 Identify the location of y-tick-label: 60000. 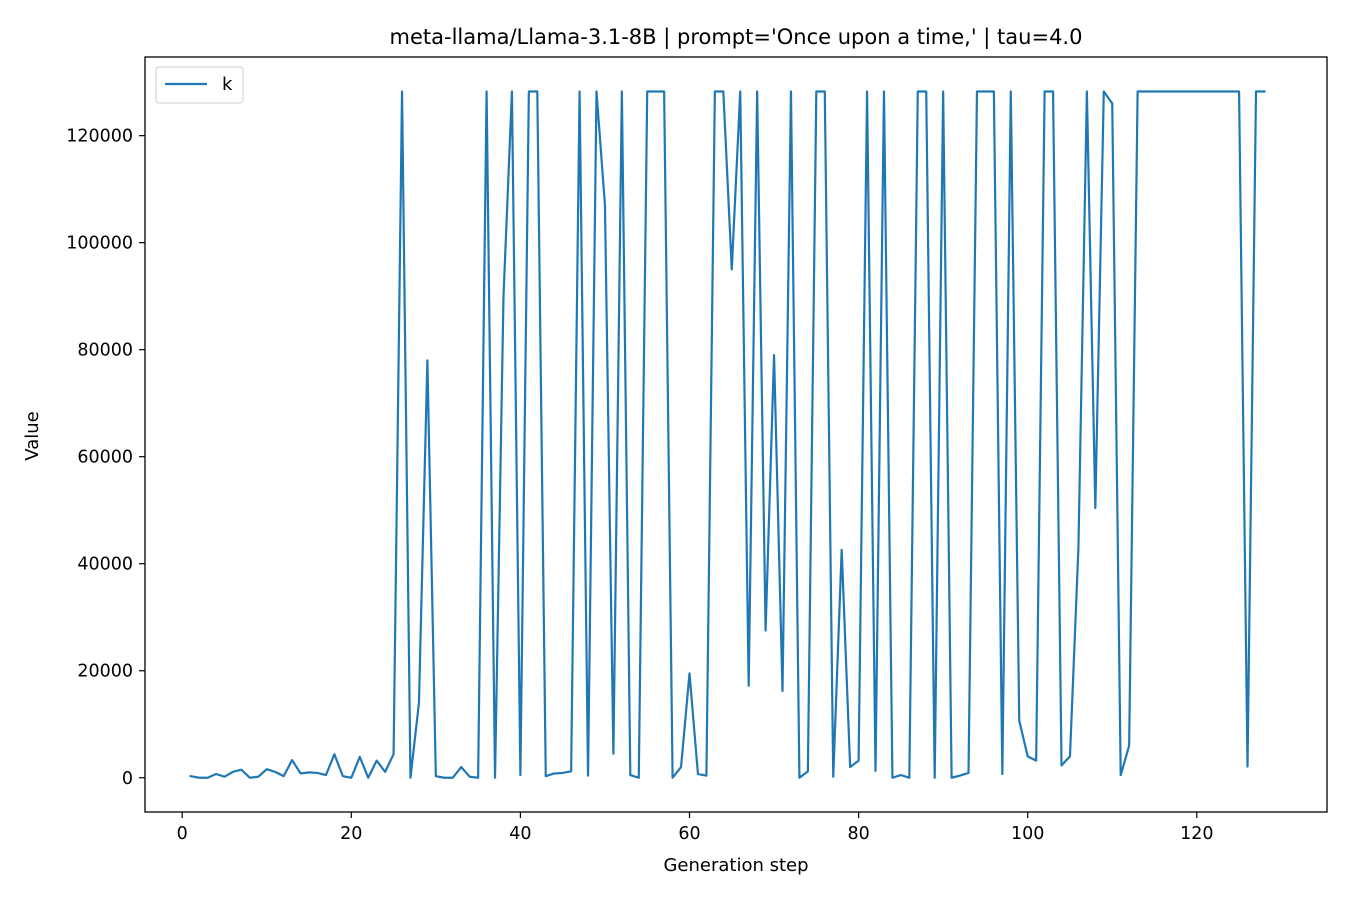
(105, 458).